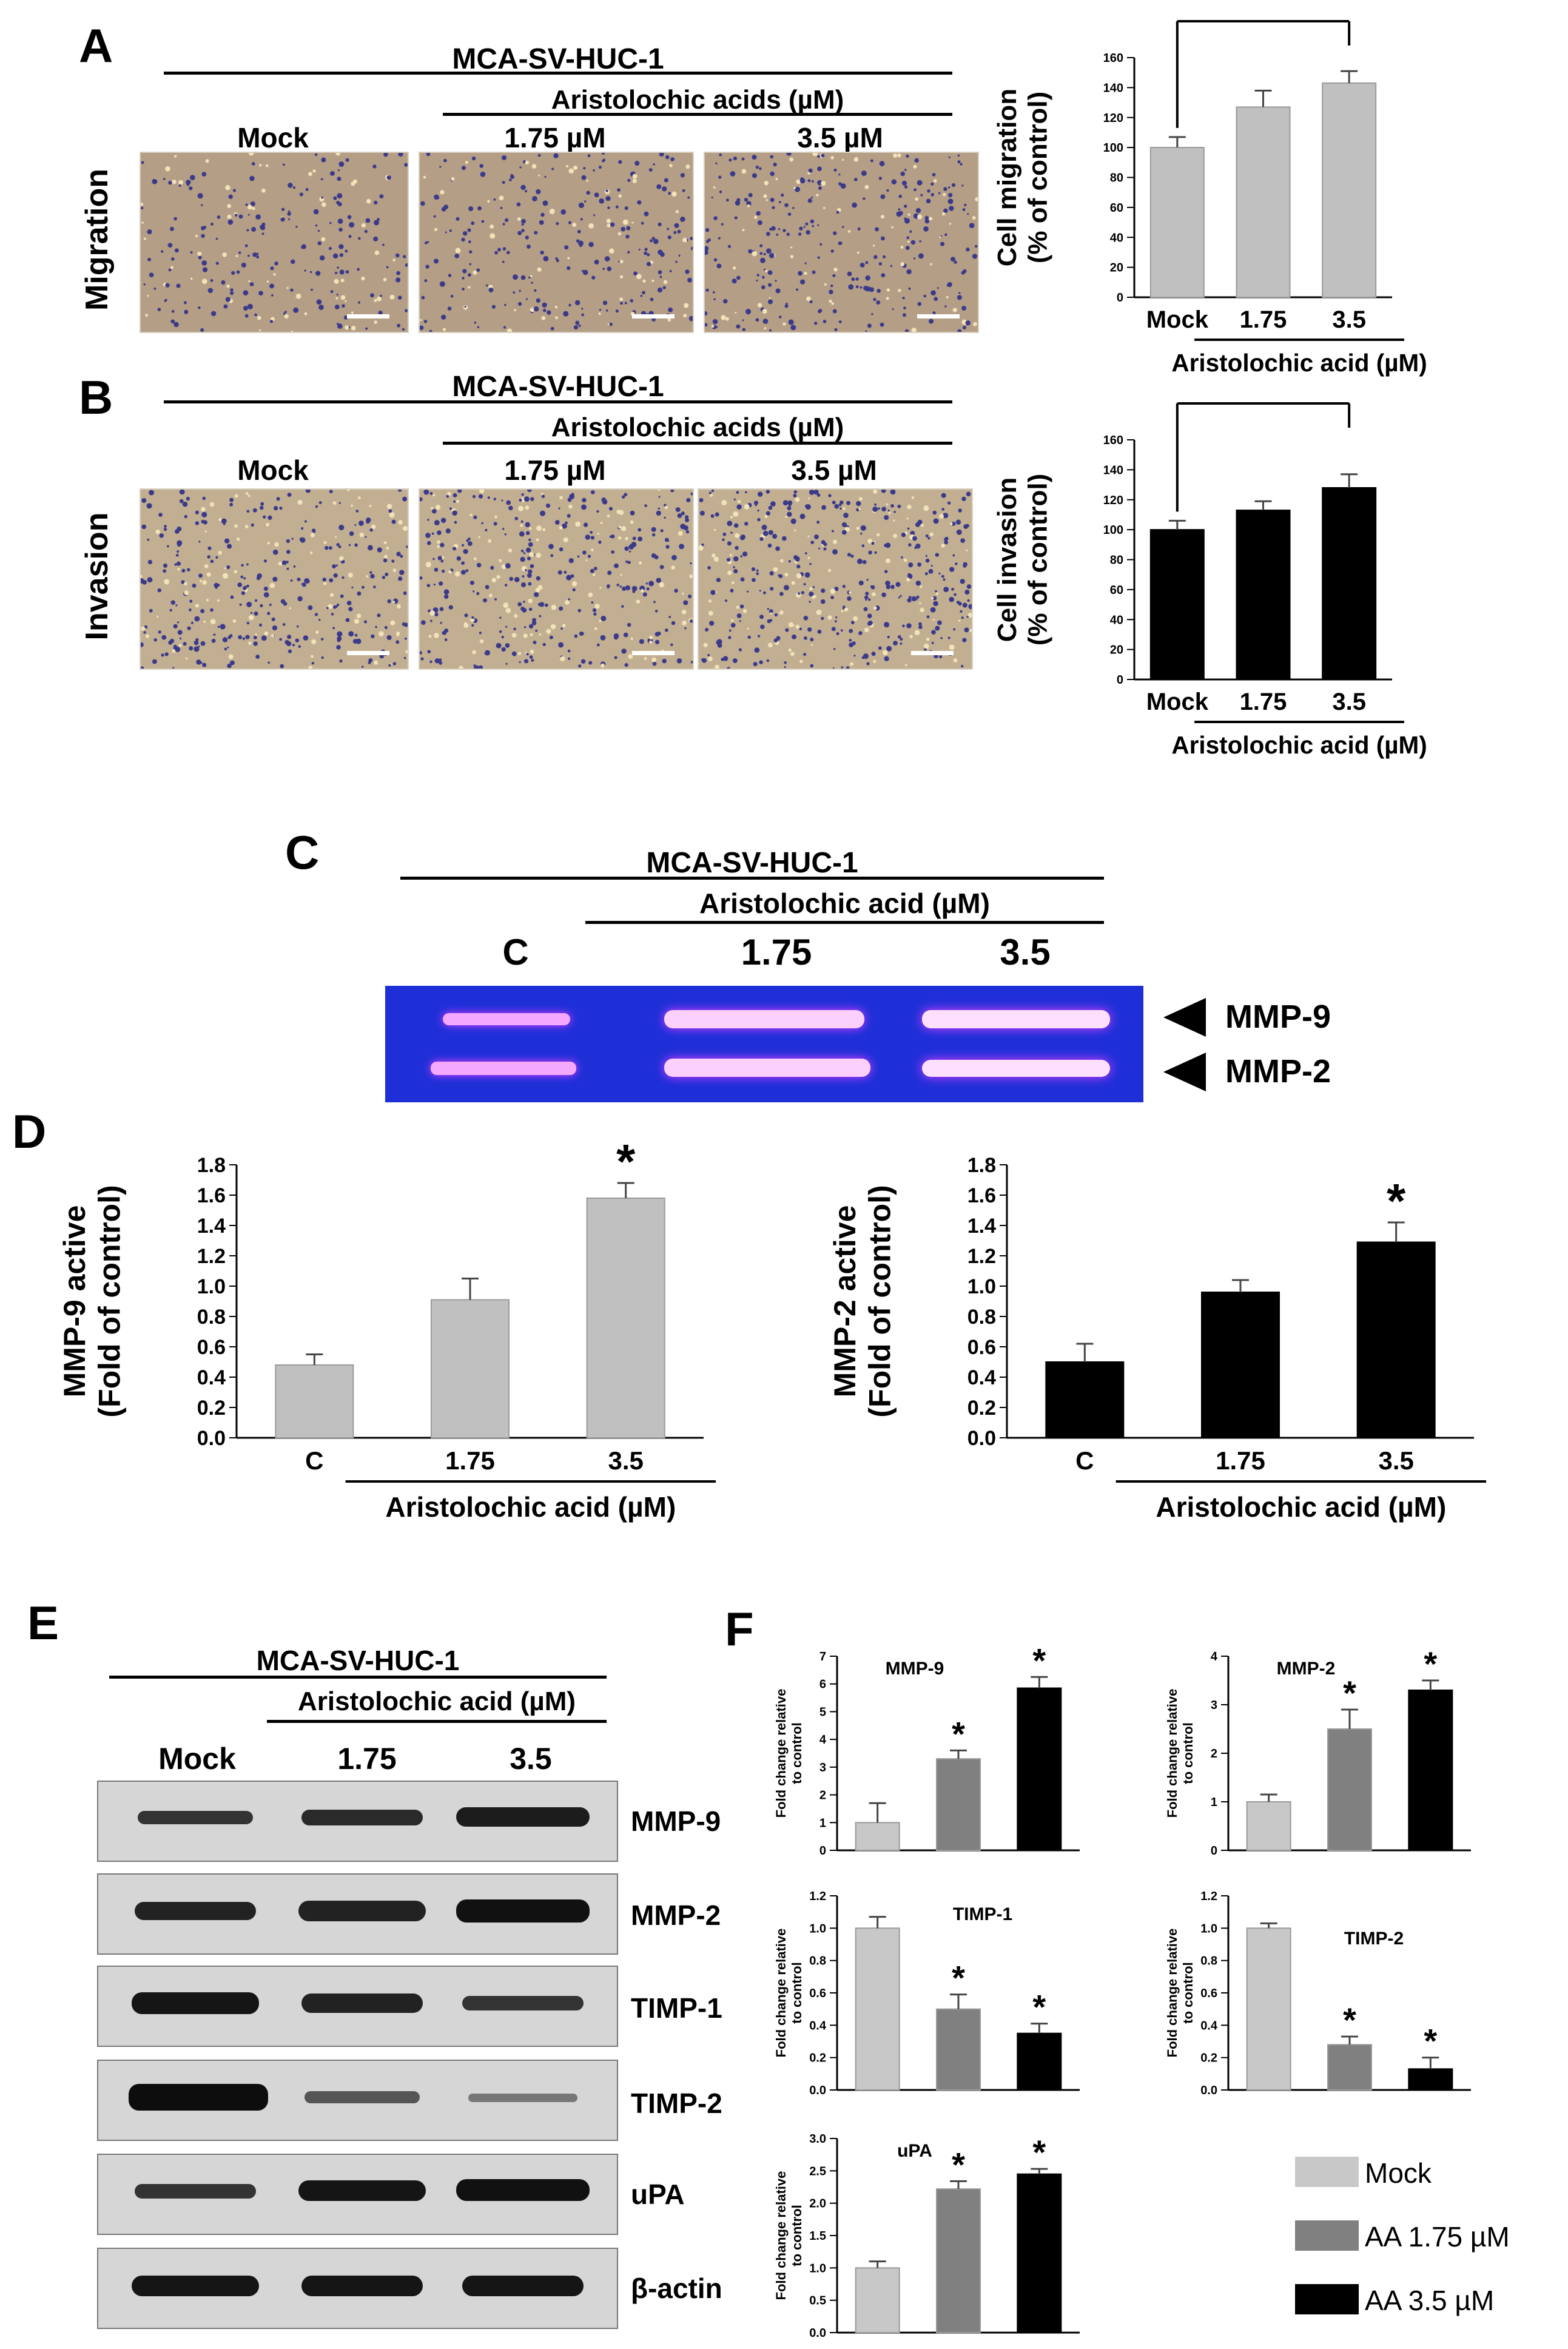 The height and width of the screenshot is (2349, 1568). Describe the element at coordinates (981, 1378) in the screenshot. I see `y-tick-label: 0.4` at that location.